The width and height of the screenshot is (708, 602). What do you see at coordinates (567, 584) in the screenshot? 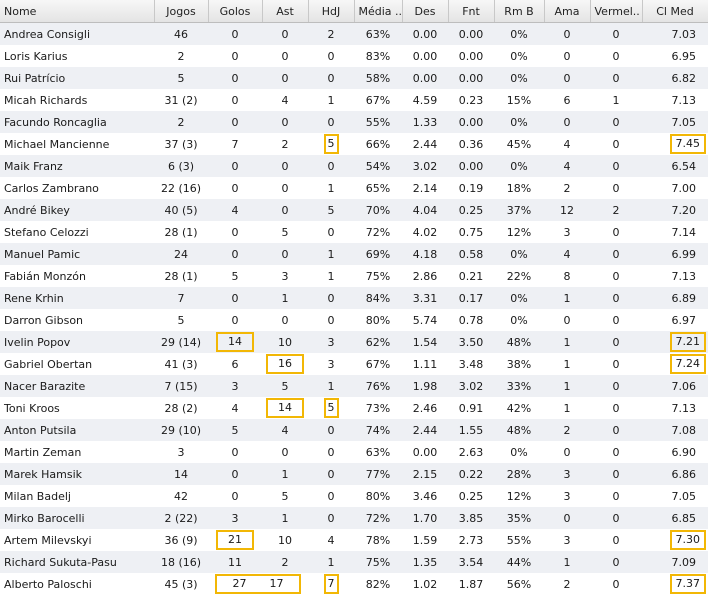
I see `ama-cell: 2` at bounding box center [567, 584].